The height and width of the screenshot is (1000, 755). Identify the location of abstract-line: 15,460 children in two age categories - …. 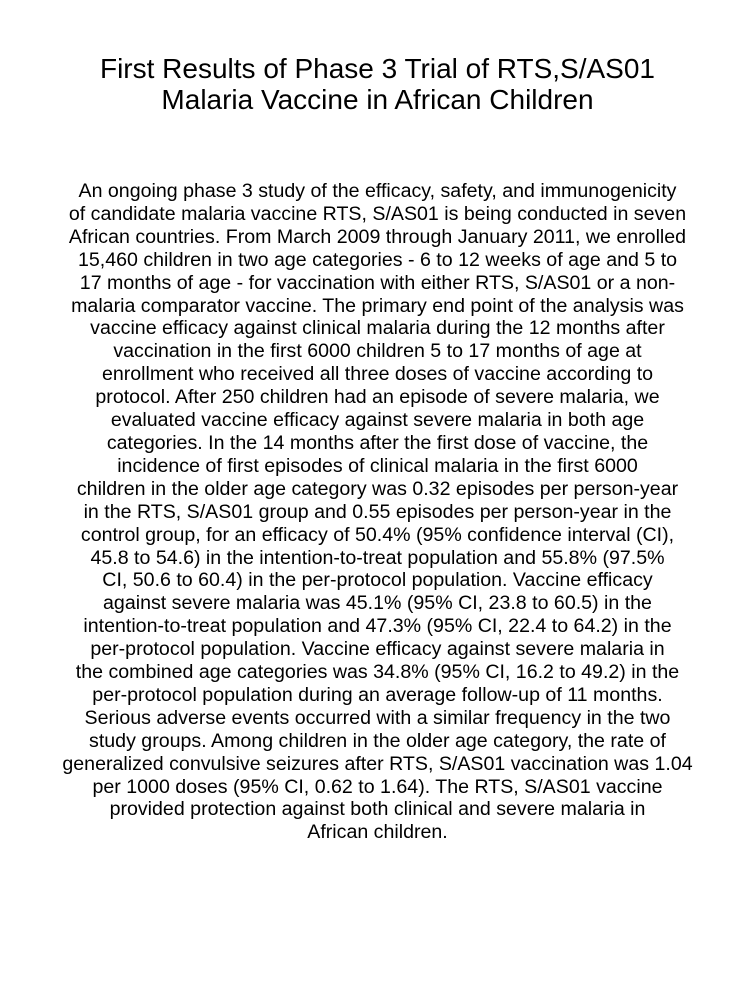
(377, 259).